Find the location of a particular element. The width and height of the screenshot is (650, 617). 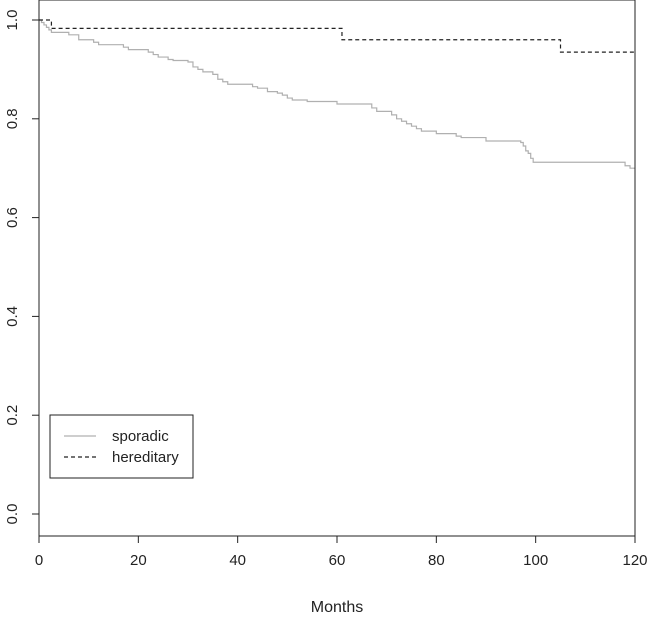

y-tick-label: 0.6 is located at coordinates (12, 217).